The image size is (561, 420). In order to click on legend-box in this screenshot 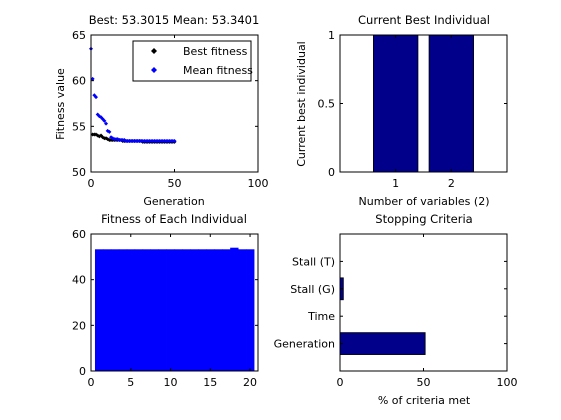, I will do `click(192, 61)`.